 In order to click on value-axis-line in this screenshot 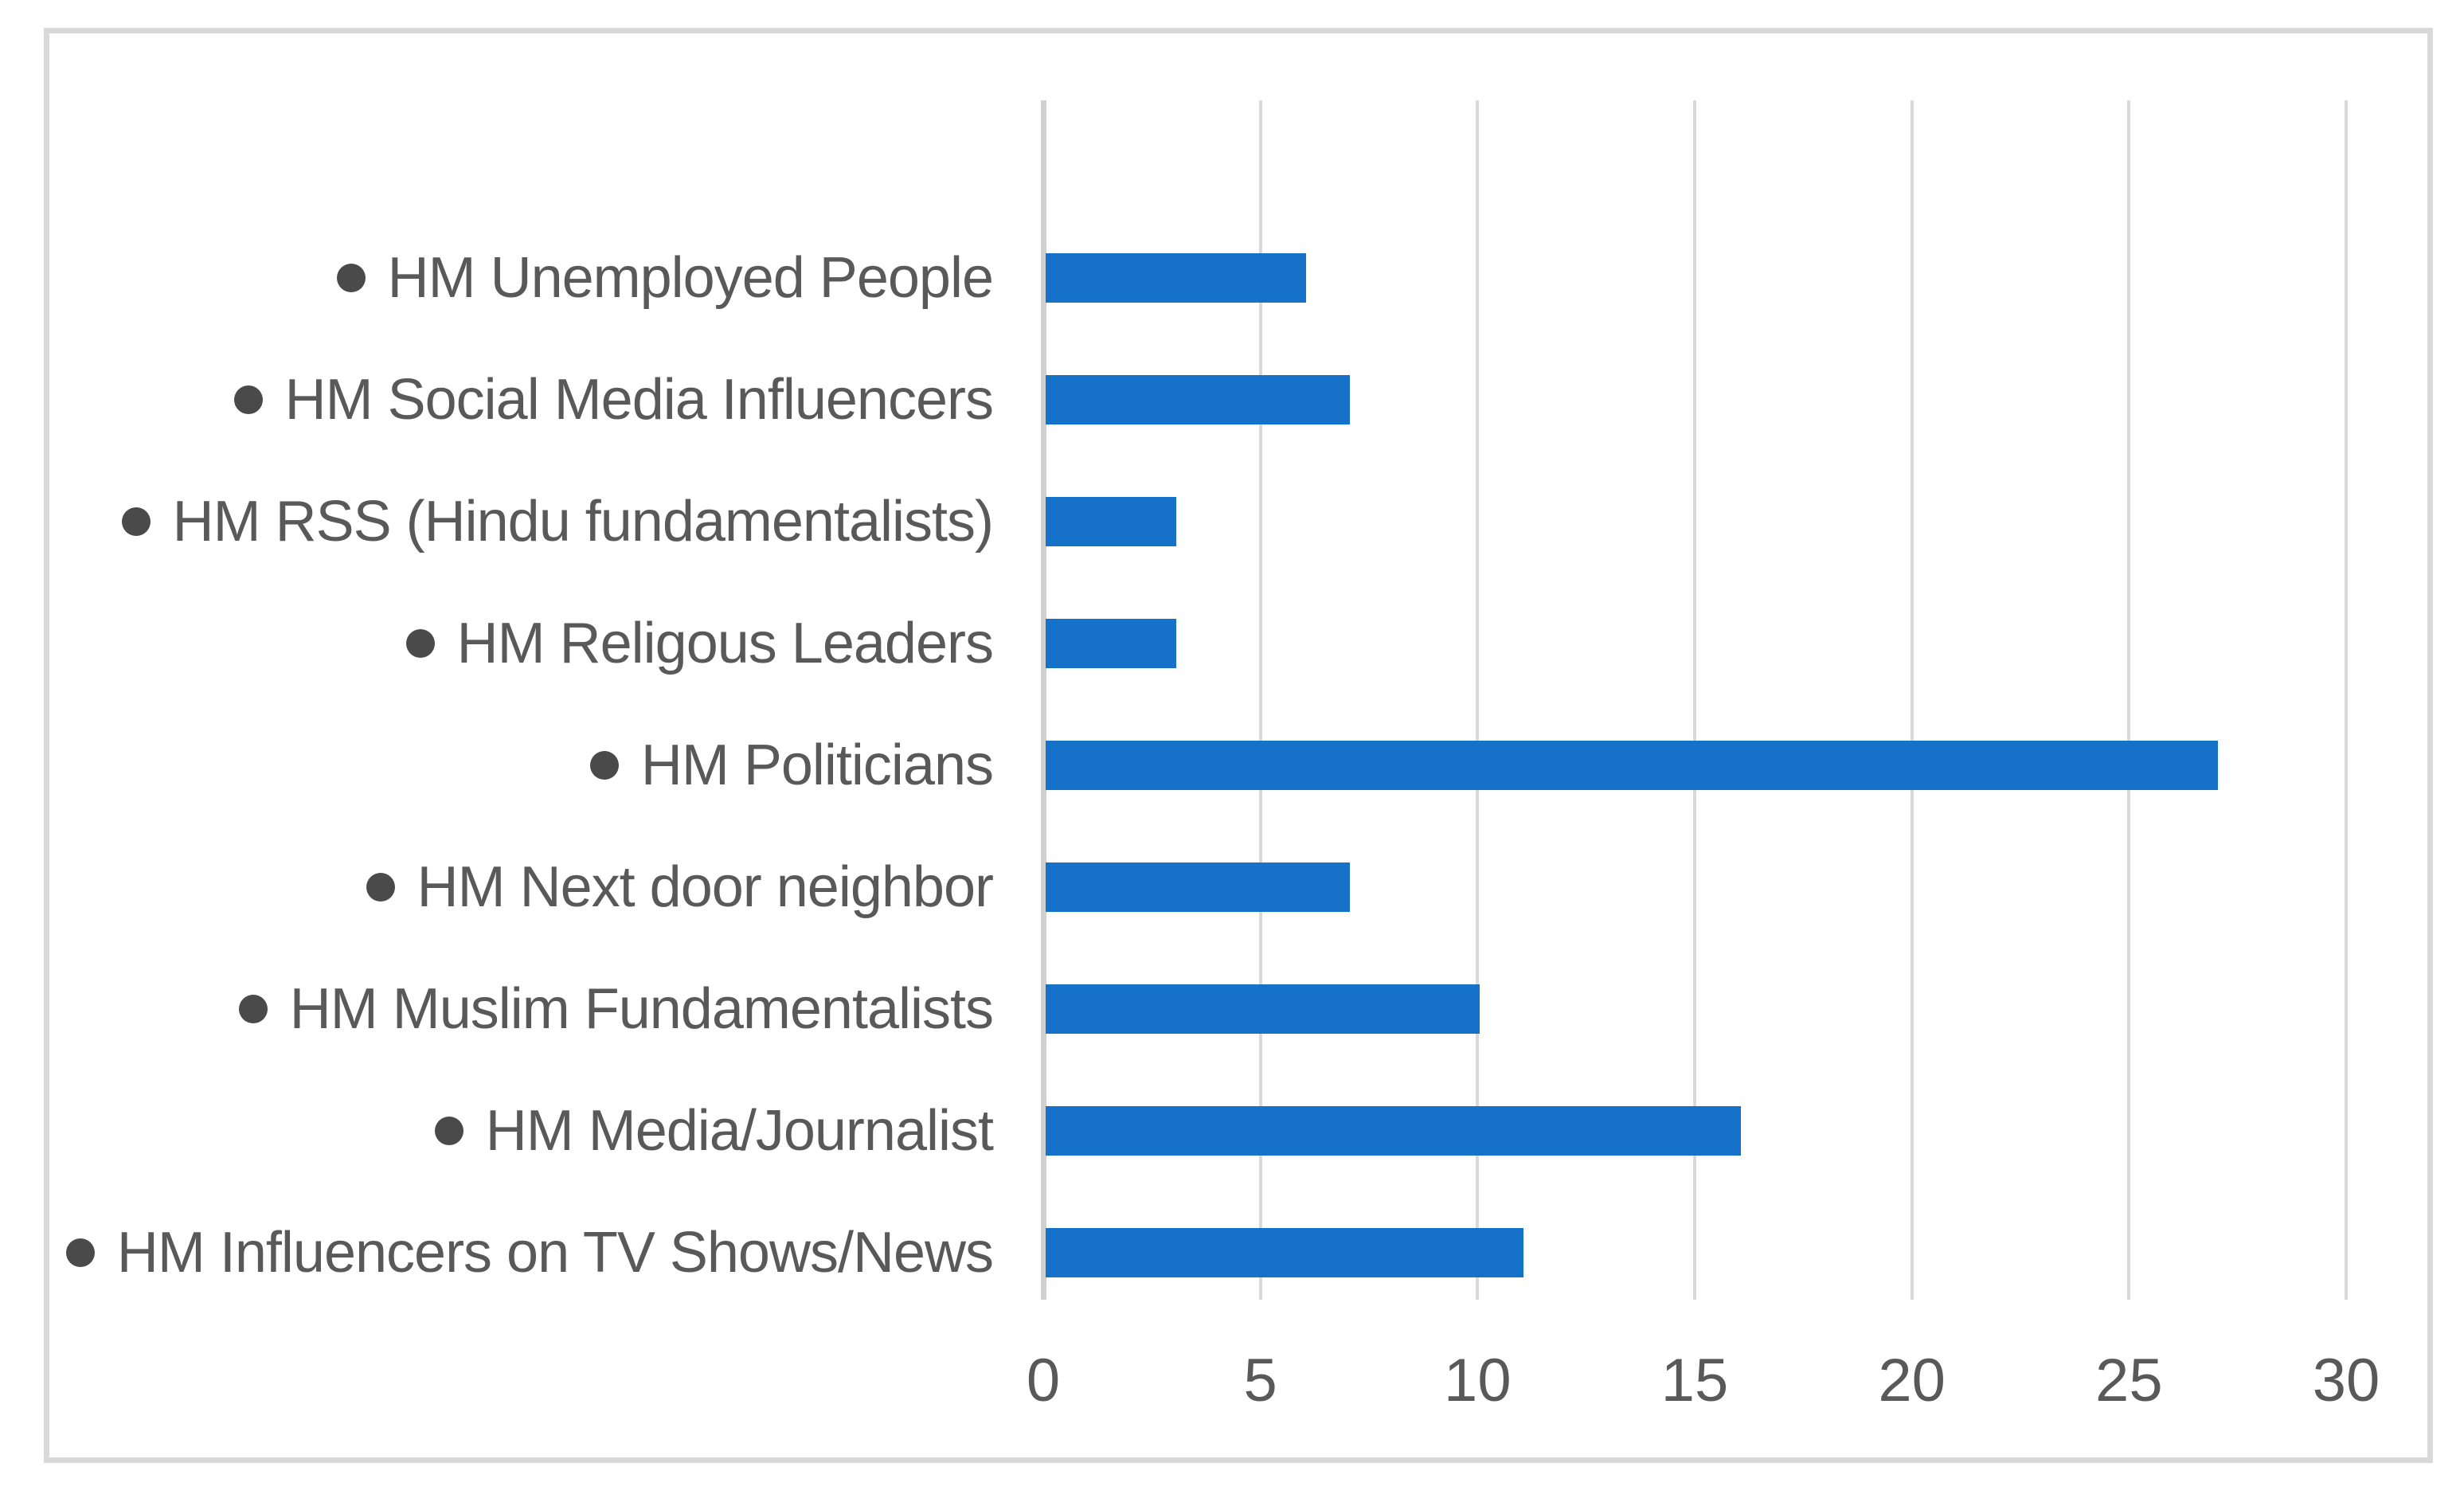, I will do `click(1043, 700)`.